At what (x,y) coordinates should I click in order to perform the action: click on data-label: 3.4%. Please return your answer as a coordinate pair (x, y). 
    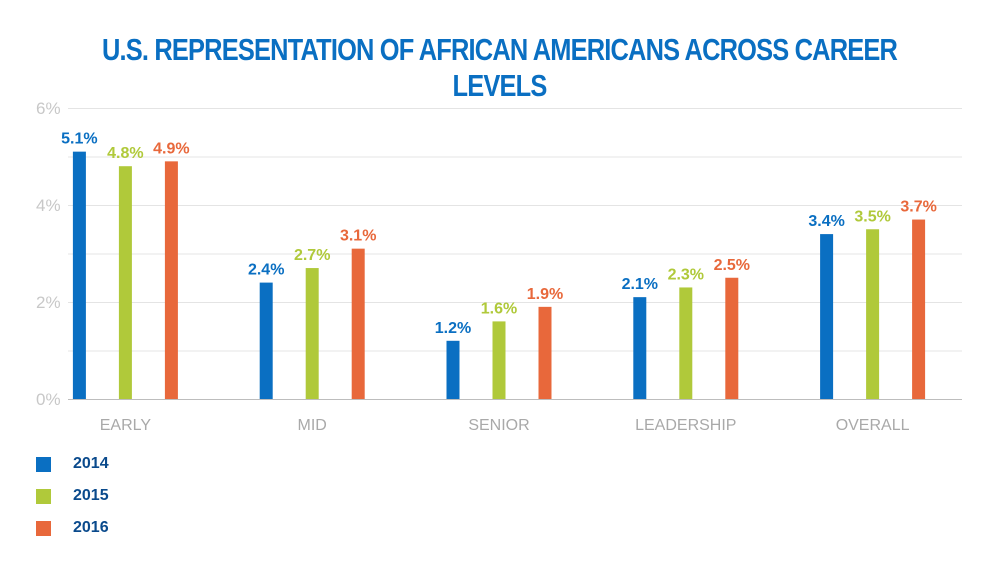
    Looking at the image, I should click on (826, 221).